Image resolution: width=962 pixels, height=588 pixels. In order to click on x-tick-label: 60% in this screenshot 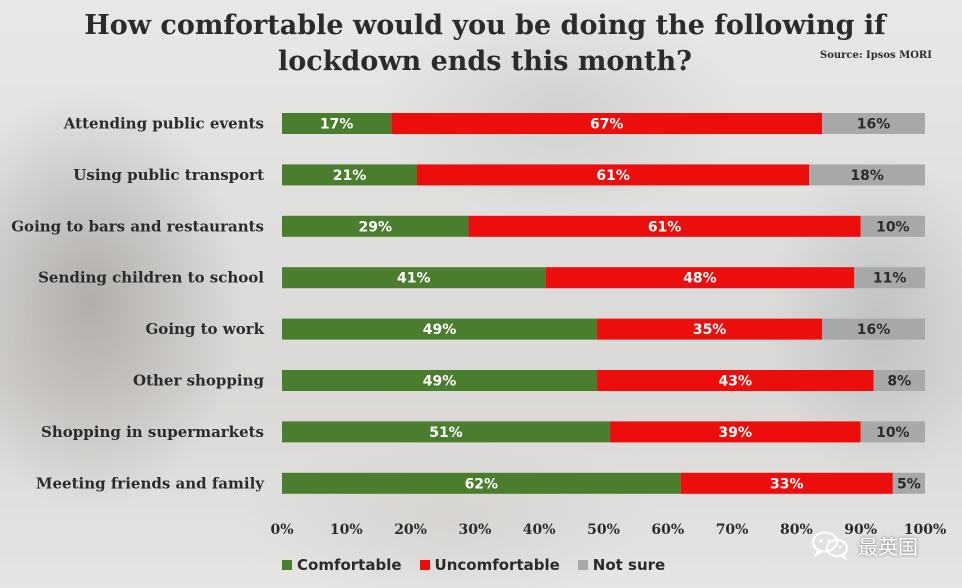, I will do `click(667, 530)`.